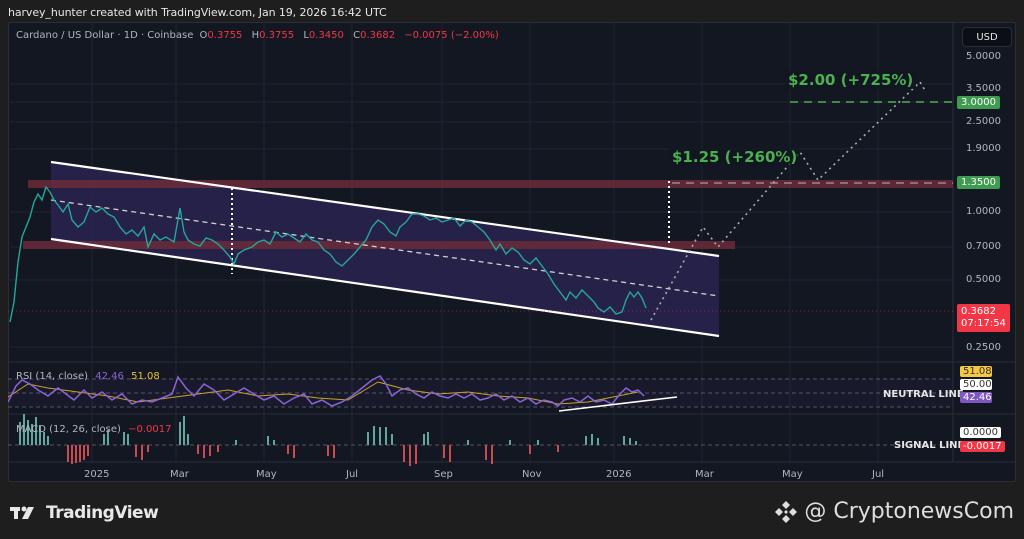 The width and height of the screenshot is (1024, 539). I want to click on price-tick: 0.7000, so click(983, 246).